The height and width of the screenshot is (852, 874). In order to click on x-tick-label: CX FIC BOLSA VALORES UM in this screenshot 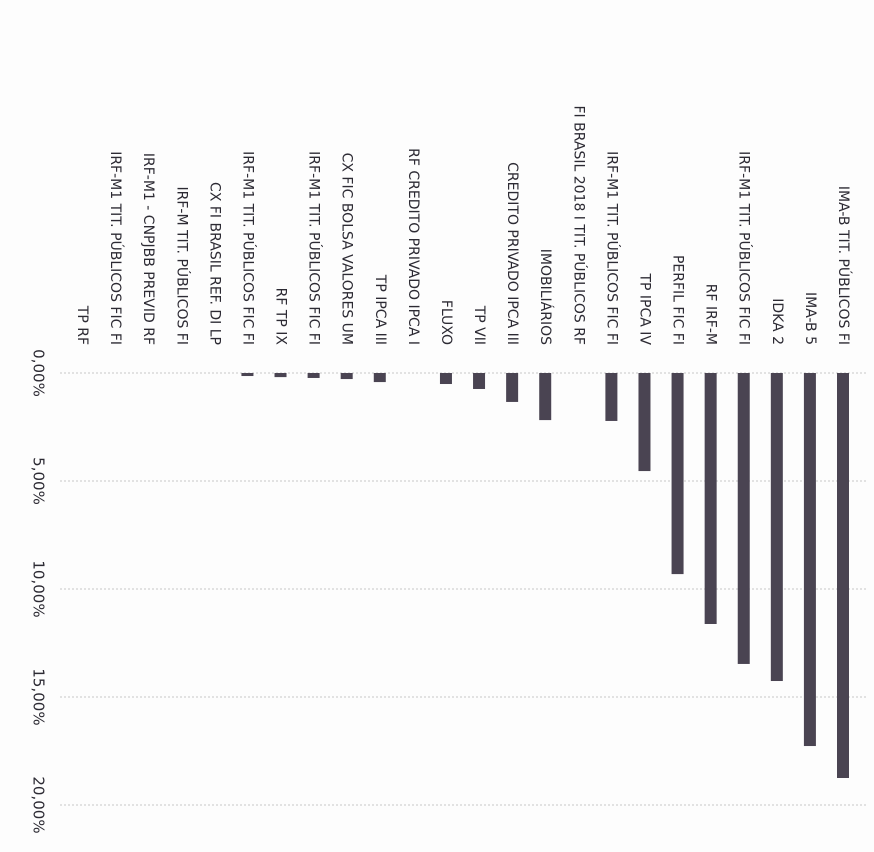, I will do `click(347, 249)`.